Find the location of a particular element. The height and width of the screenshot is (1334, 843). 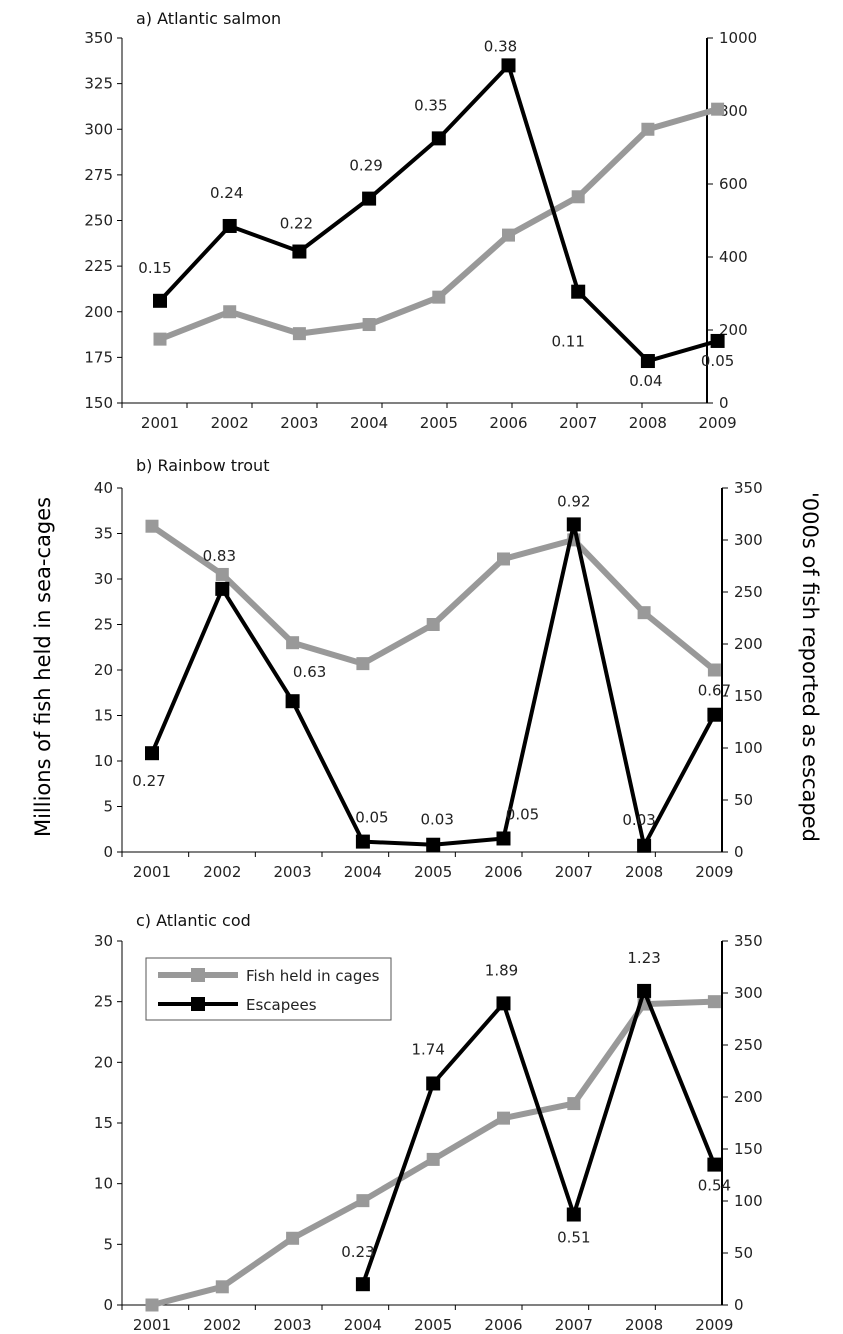

data-label: 0.22 is located at coordinates (296, 224).